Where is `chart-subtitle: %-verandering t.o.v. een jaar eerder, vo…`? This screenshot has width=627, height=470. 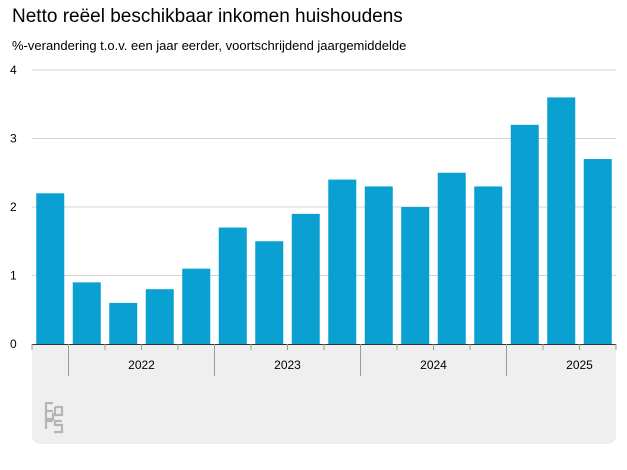 chart-subtitle: %-verandering t.o.v. een jaar eerder, vo… is located at coordinates (209, 45).